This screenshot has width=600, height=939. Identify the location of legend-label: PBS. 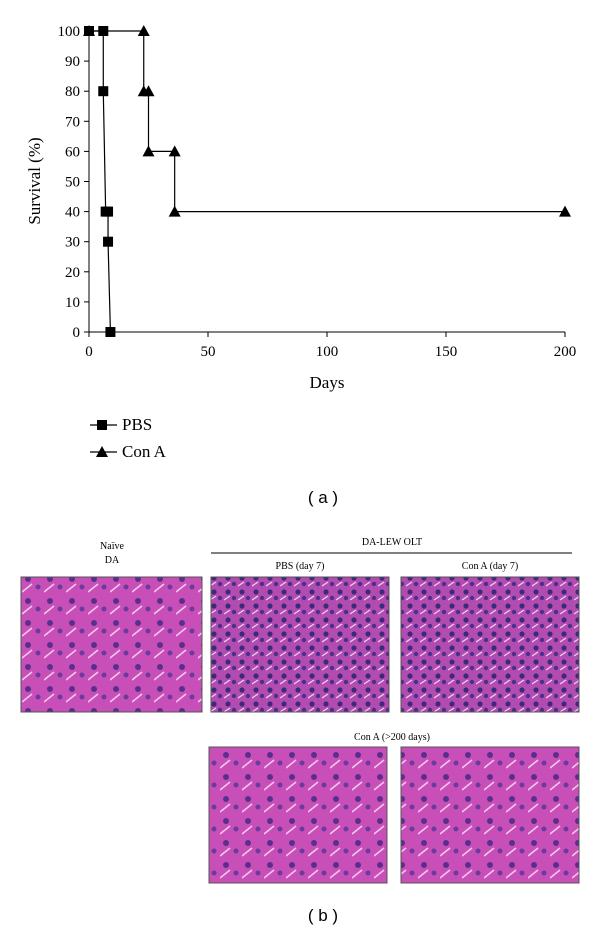
(137, 424).